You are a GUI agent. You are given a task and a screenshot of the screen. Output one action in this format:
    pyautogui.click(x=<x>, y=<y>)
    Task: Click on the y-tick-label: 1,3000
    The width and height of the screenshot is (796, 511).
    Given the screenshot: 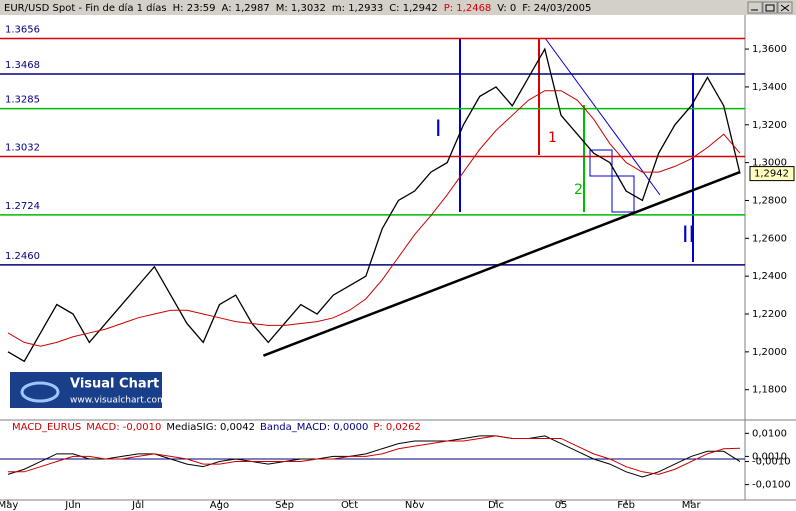 What is the action you would take?
    pyautogui.click(x=769, y=163)
    